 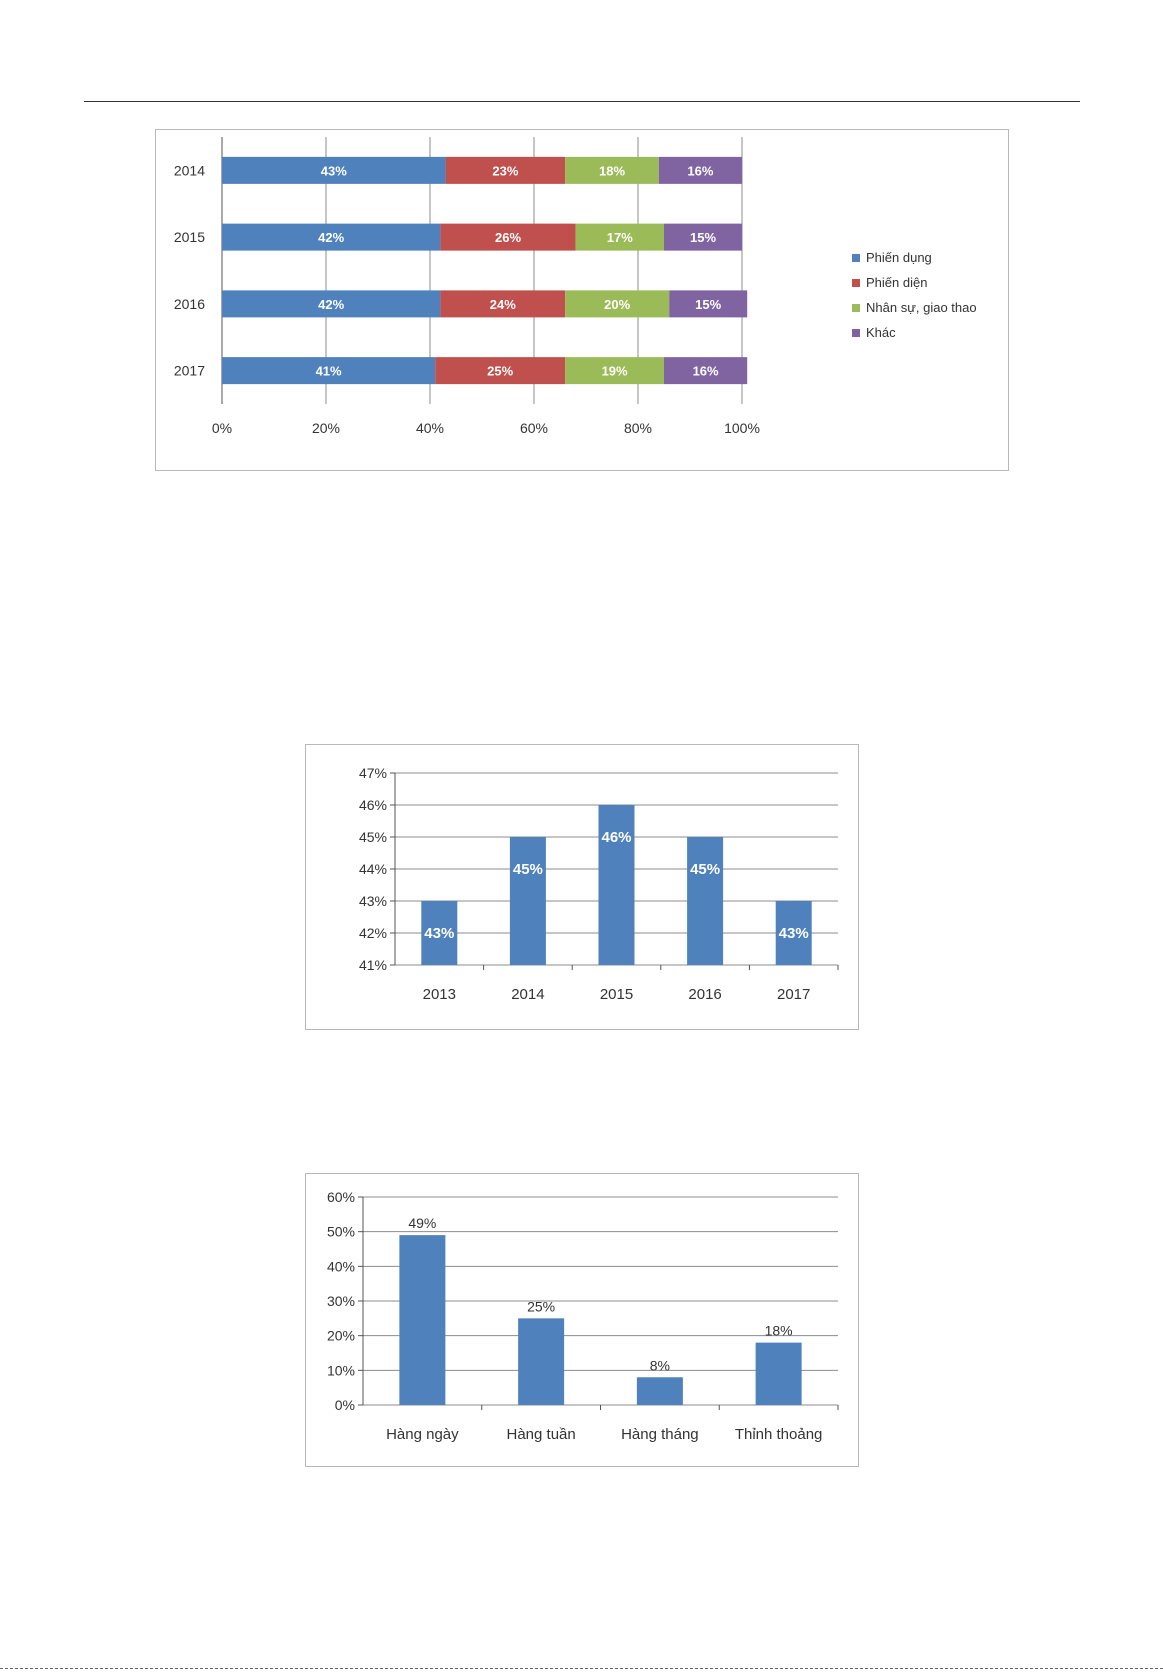 What do you see at coordinates (660, 1434) in the screenshot?
I see `x-tick-label: Hàng tháng` at bounding box center [660, 1434].